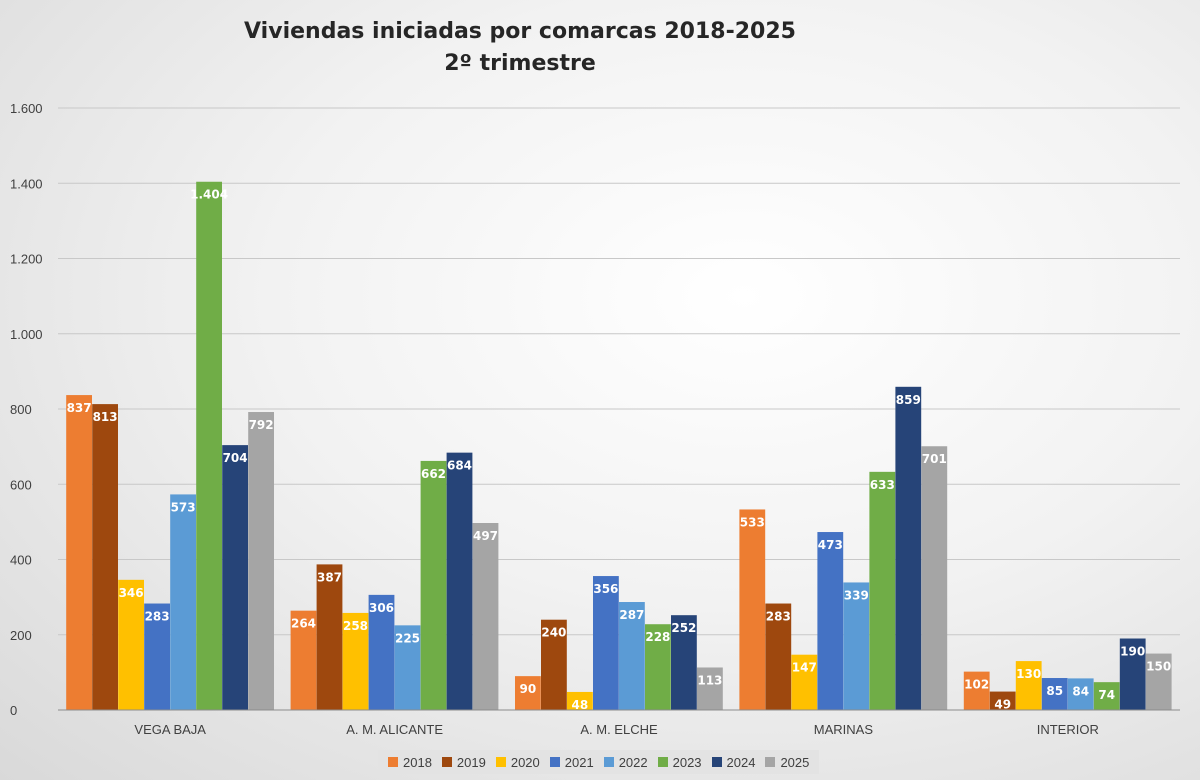 The image size is (1200, 780). What do you see at coordinates (619, 729) in the screenshot?
I see `category-label: A. M. ELCHE` at bounding box center [619, 729].